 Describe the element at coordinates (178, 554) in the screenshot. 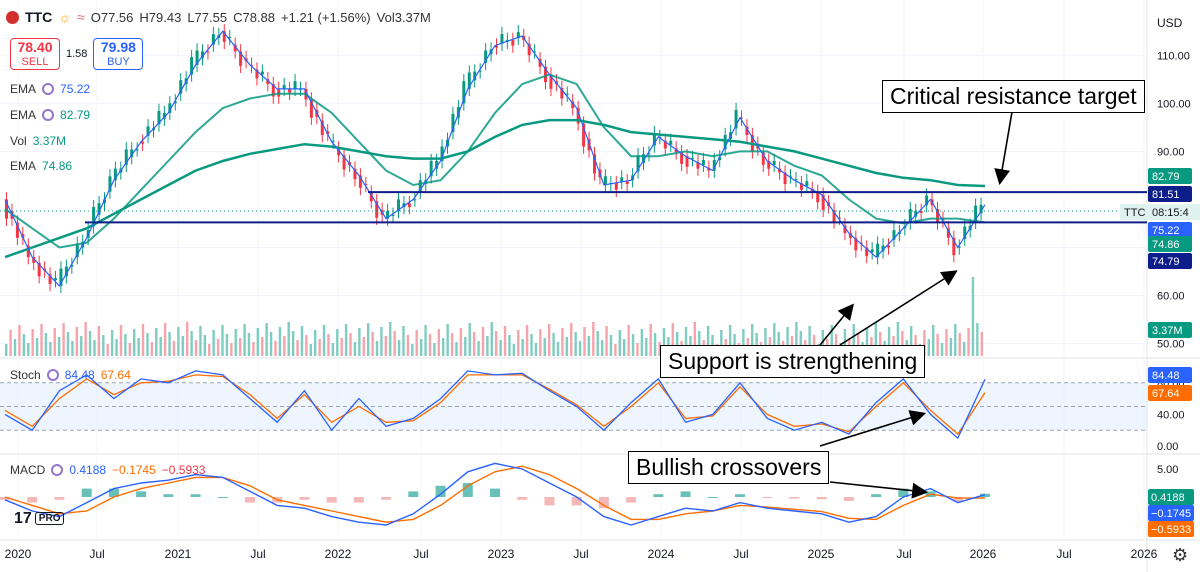

I see `time-axis-tick: 2021` at that location.